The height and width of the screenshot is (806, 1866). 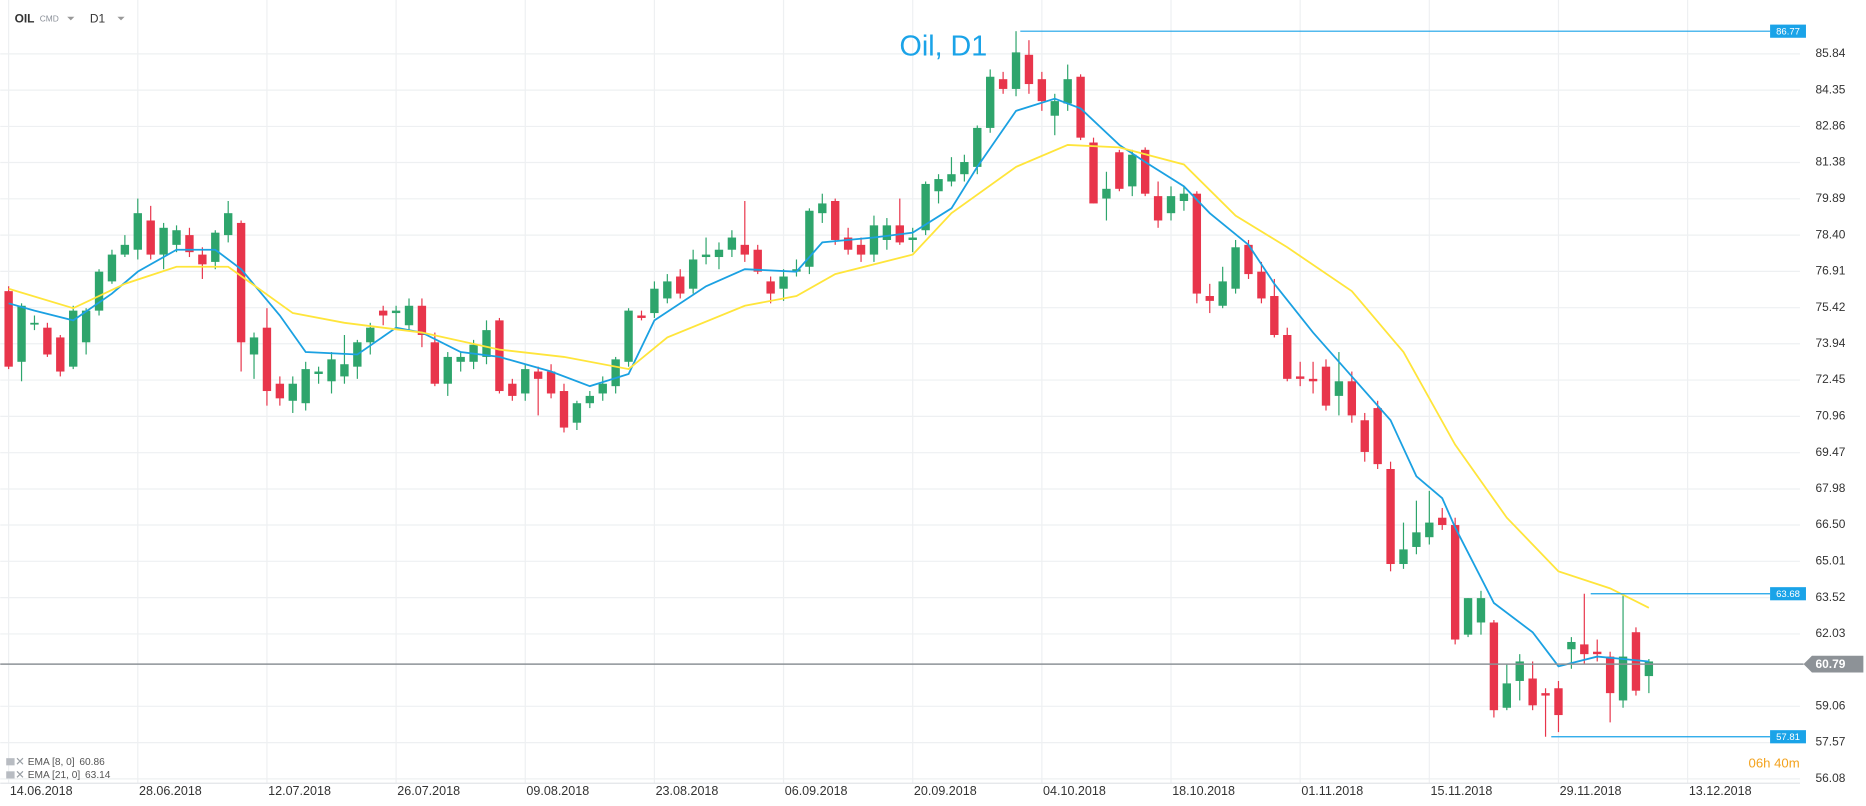 What do you see at coordinates (1831, 271) in the screenshot?
I see `y-tick-label: 76.91` at bounding box center [1831, 271].